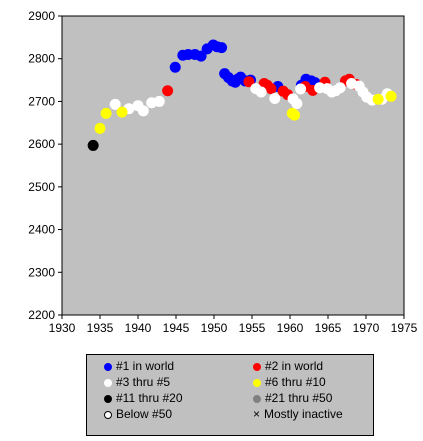  What do you see at coordinates (214, 328) in the screenshot?
I see `x-tick-label: 1950` at bounding box center [214, 328].